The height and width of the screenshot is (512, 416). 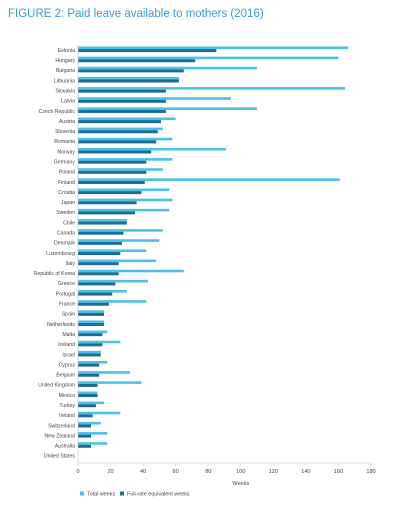 I want to click on category-label-bulgaria: Bulgaria, so click(x=65, y=71).